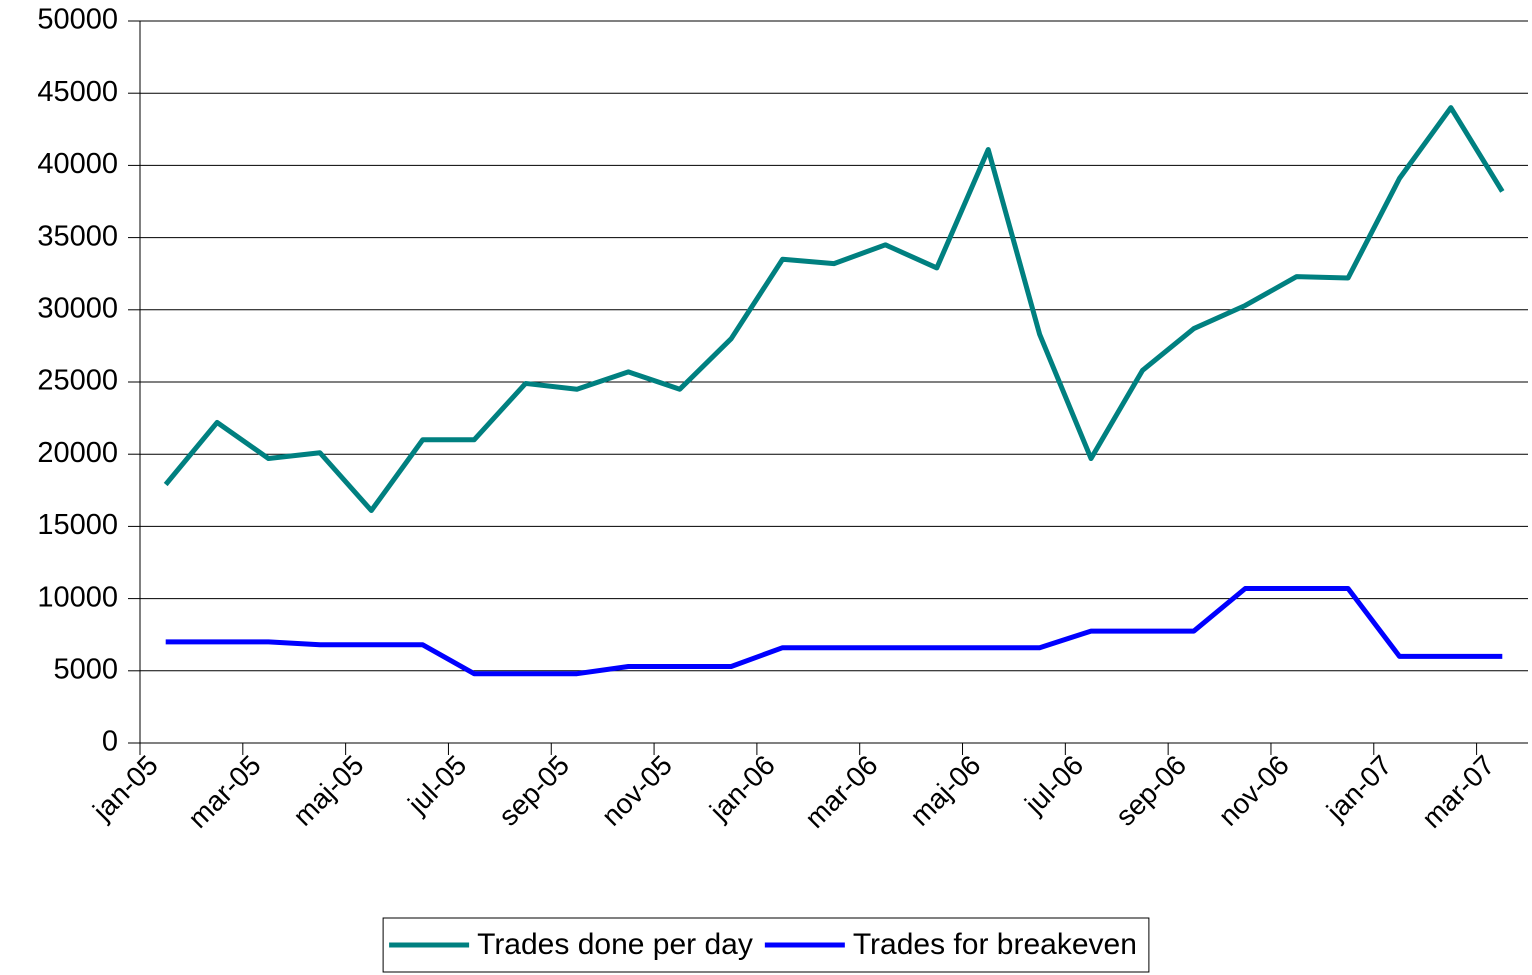 The height and width of the screenshot is (975, 1532). I want to click on x-tick-label: maj-06, so click(945, 790).